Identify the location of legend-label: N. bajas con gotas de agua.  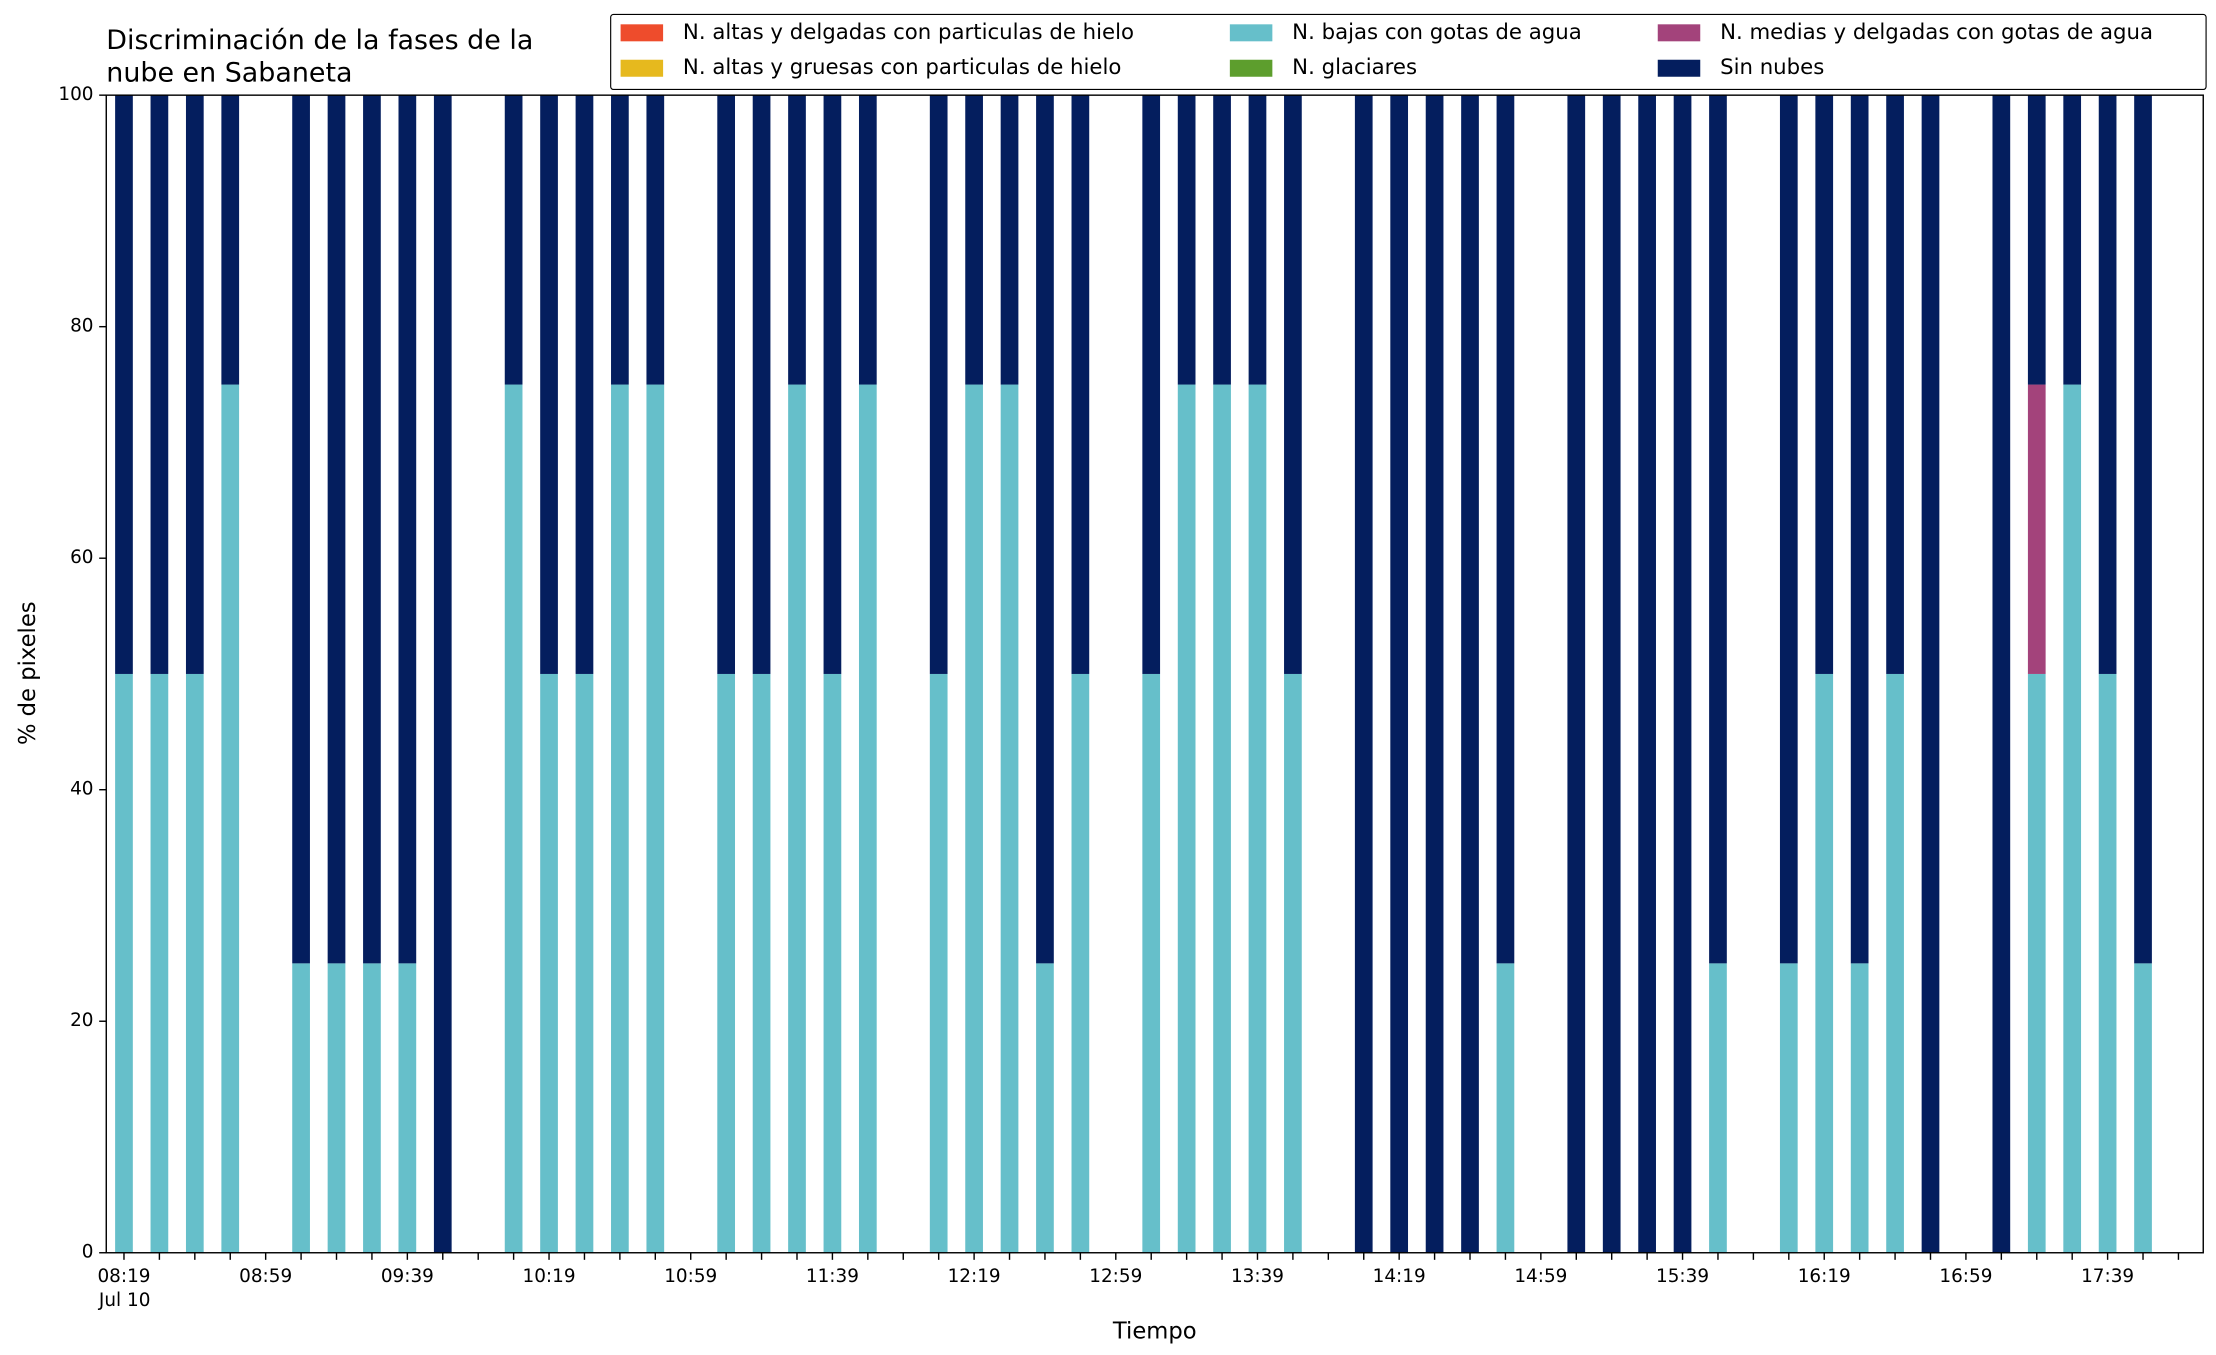
(1437, 32).